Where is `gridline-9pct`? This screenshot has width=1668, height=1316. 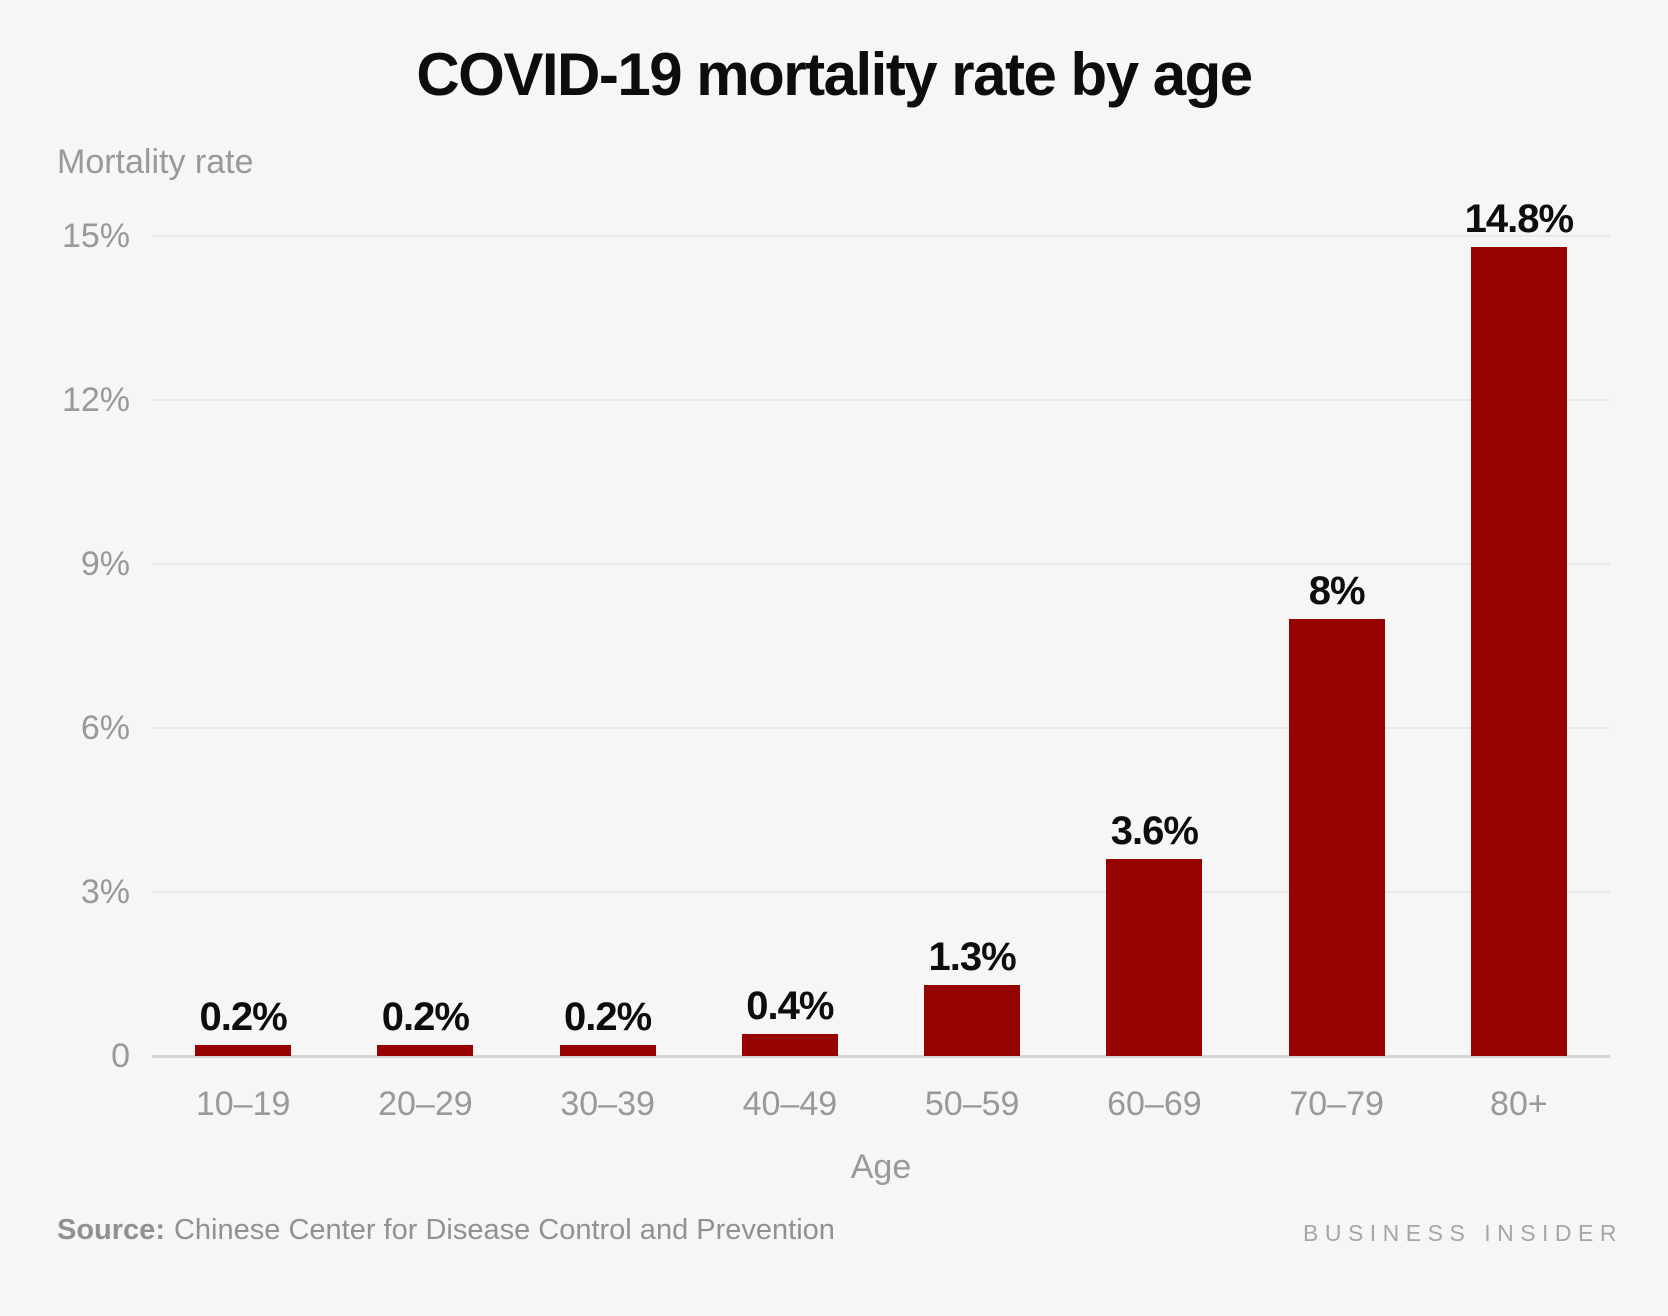 gridline-9pct is located at coordinates (881, 563).